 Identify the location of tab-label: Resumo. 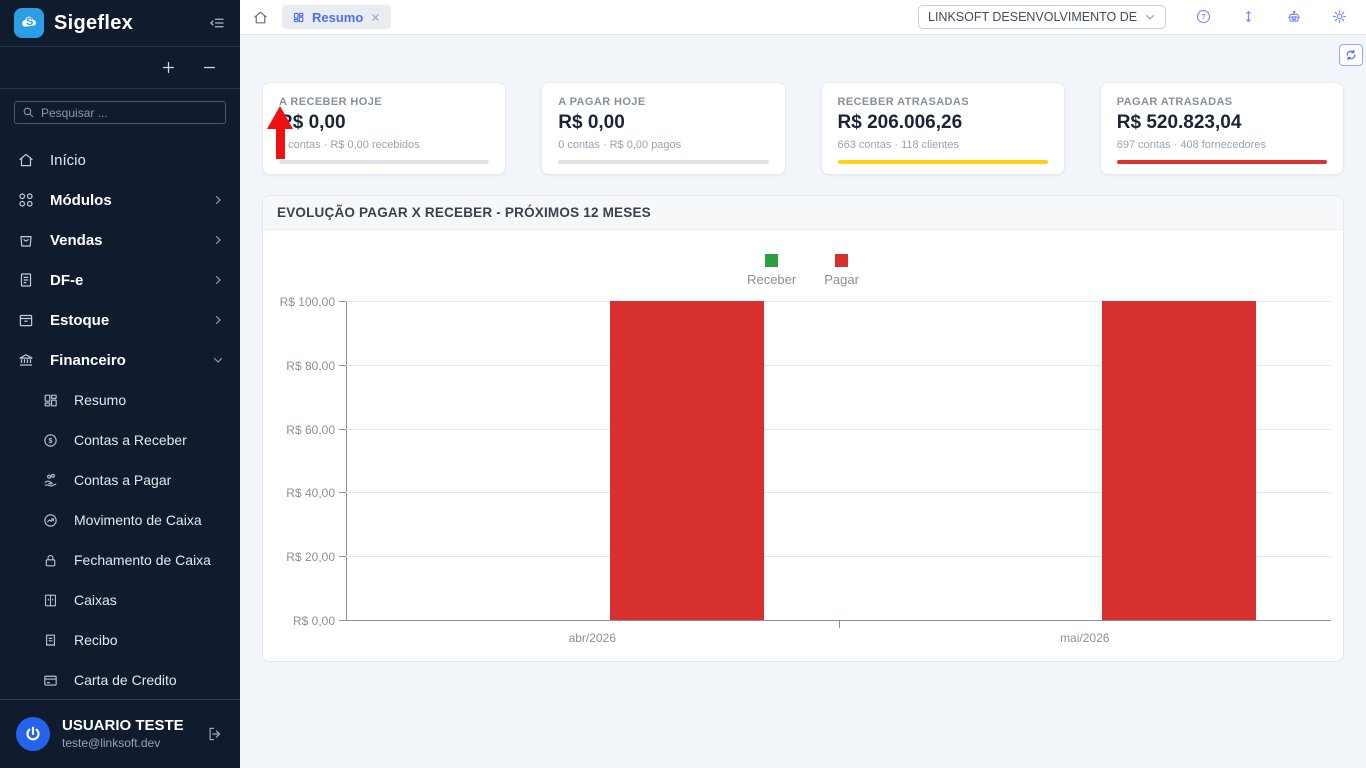
(338, 17).